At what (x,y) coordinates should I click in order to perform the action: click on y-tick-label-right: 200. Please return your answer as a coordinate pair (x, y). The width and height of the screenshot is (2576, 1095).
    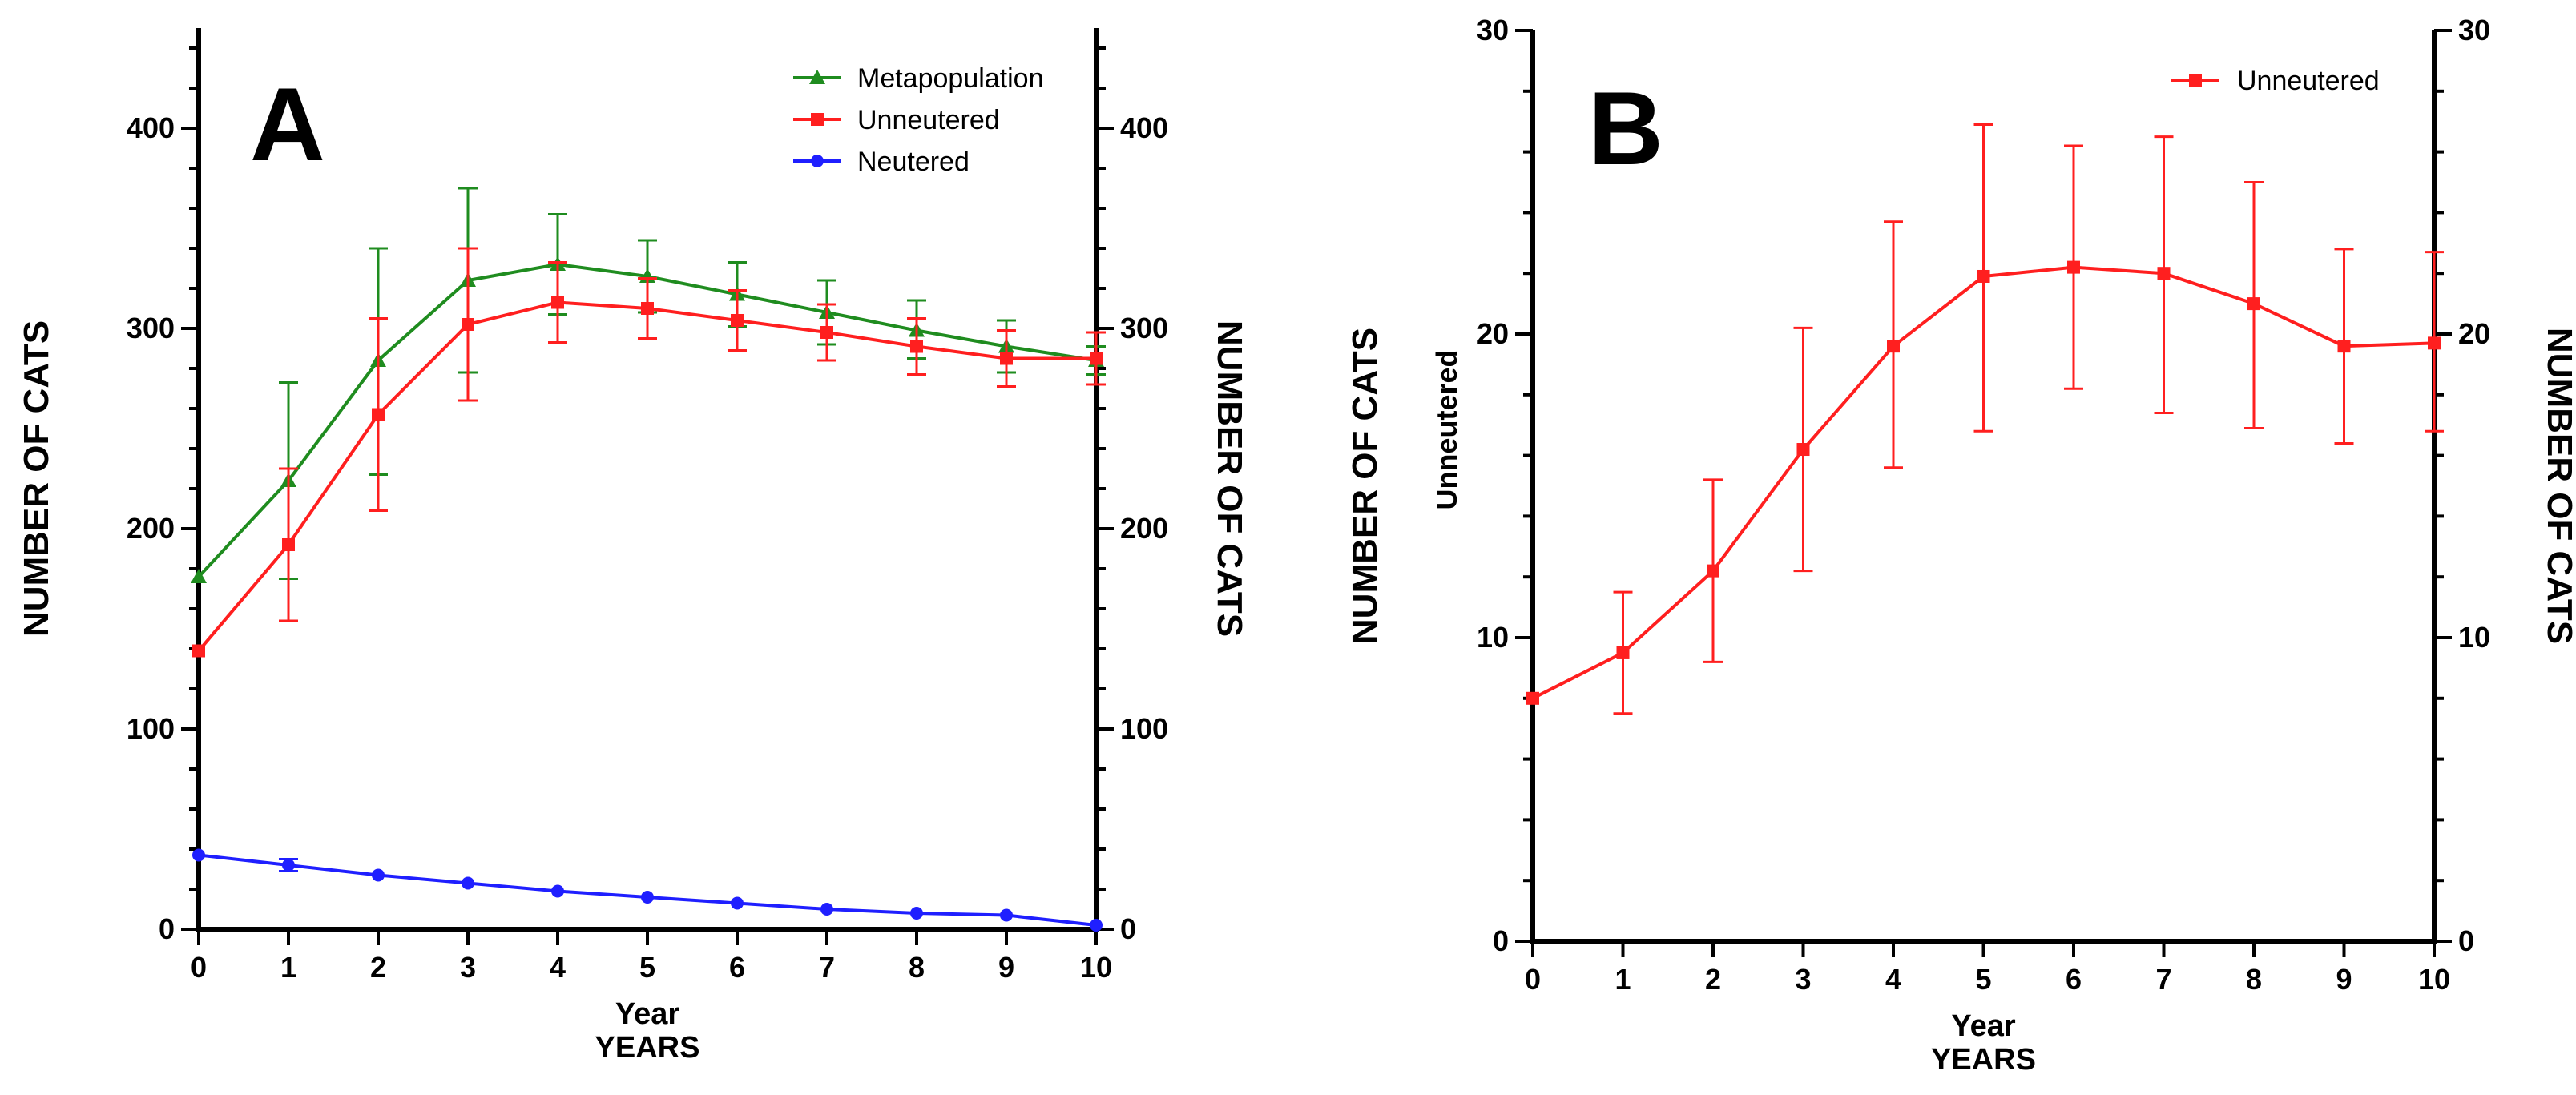
    Looking at the image, I should click on (1144, 528).